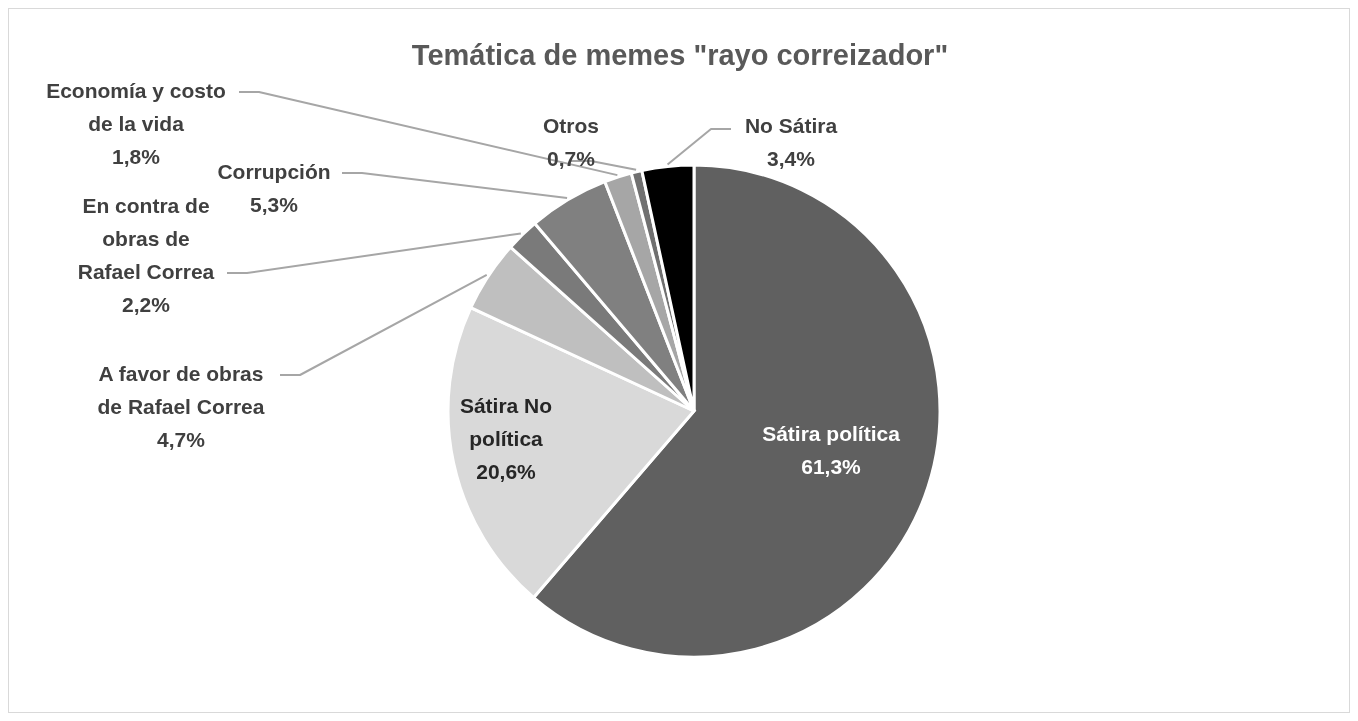  I want to click on slice-label: A favor de obras de Rafael Correa, so click(181, 390).